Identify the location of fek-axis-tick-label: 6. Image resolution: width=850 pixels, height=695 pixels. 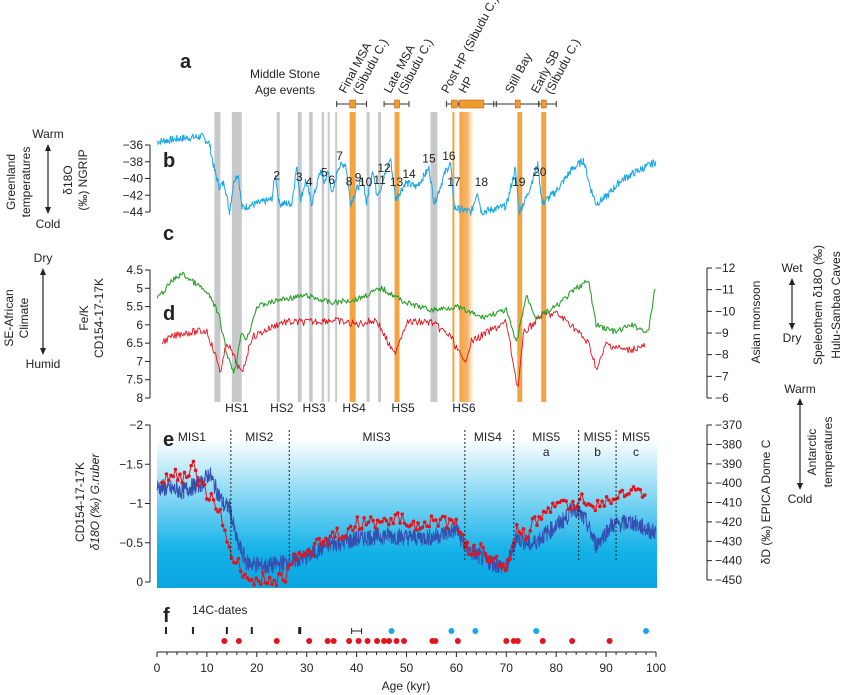
(139, 325).